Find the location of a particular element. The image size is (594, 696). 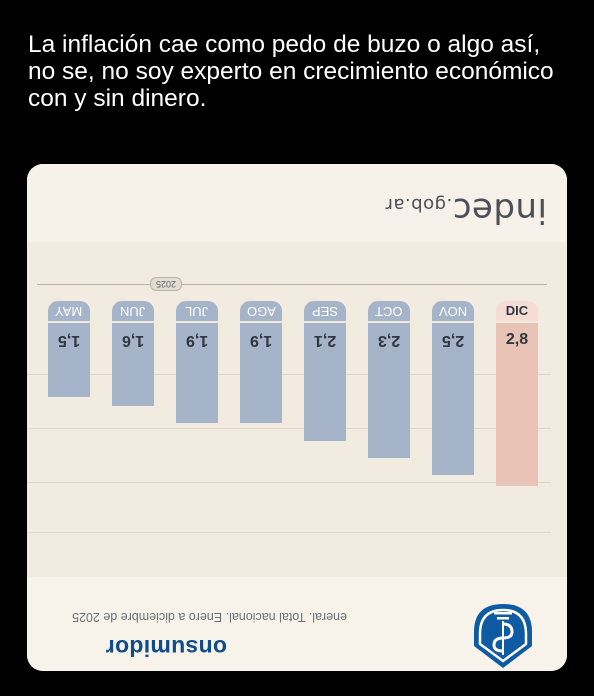

indec-logo-main: indec is located at coordinates (499, 210).